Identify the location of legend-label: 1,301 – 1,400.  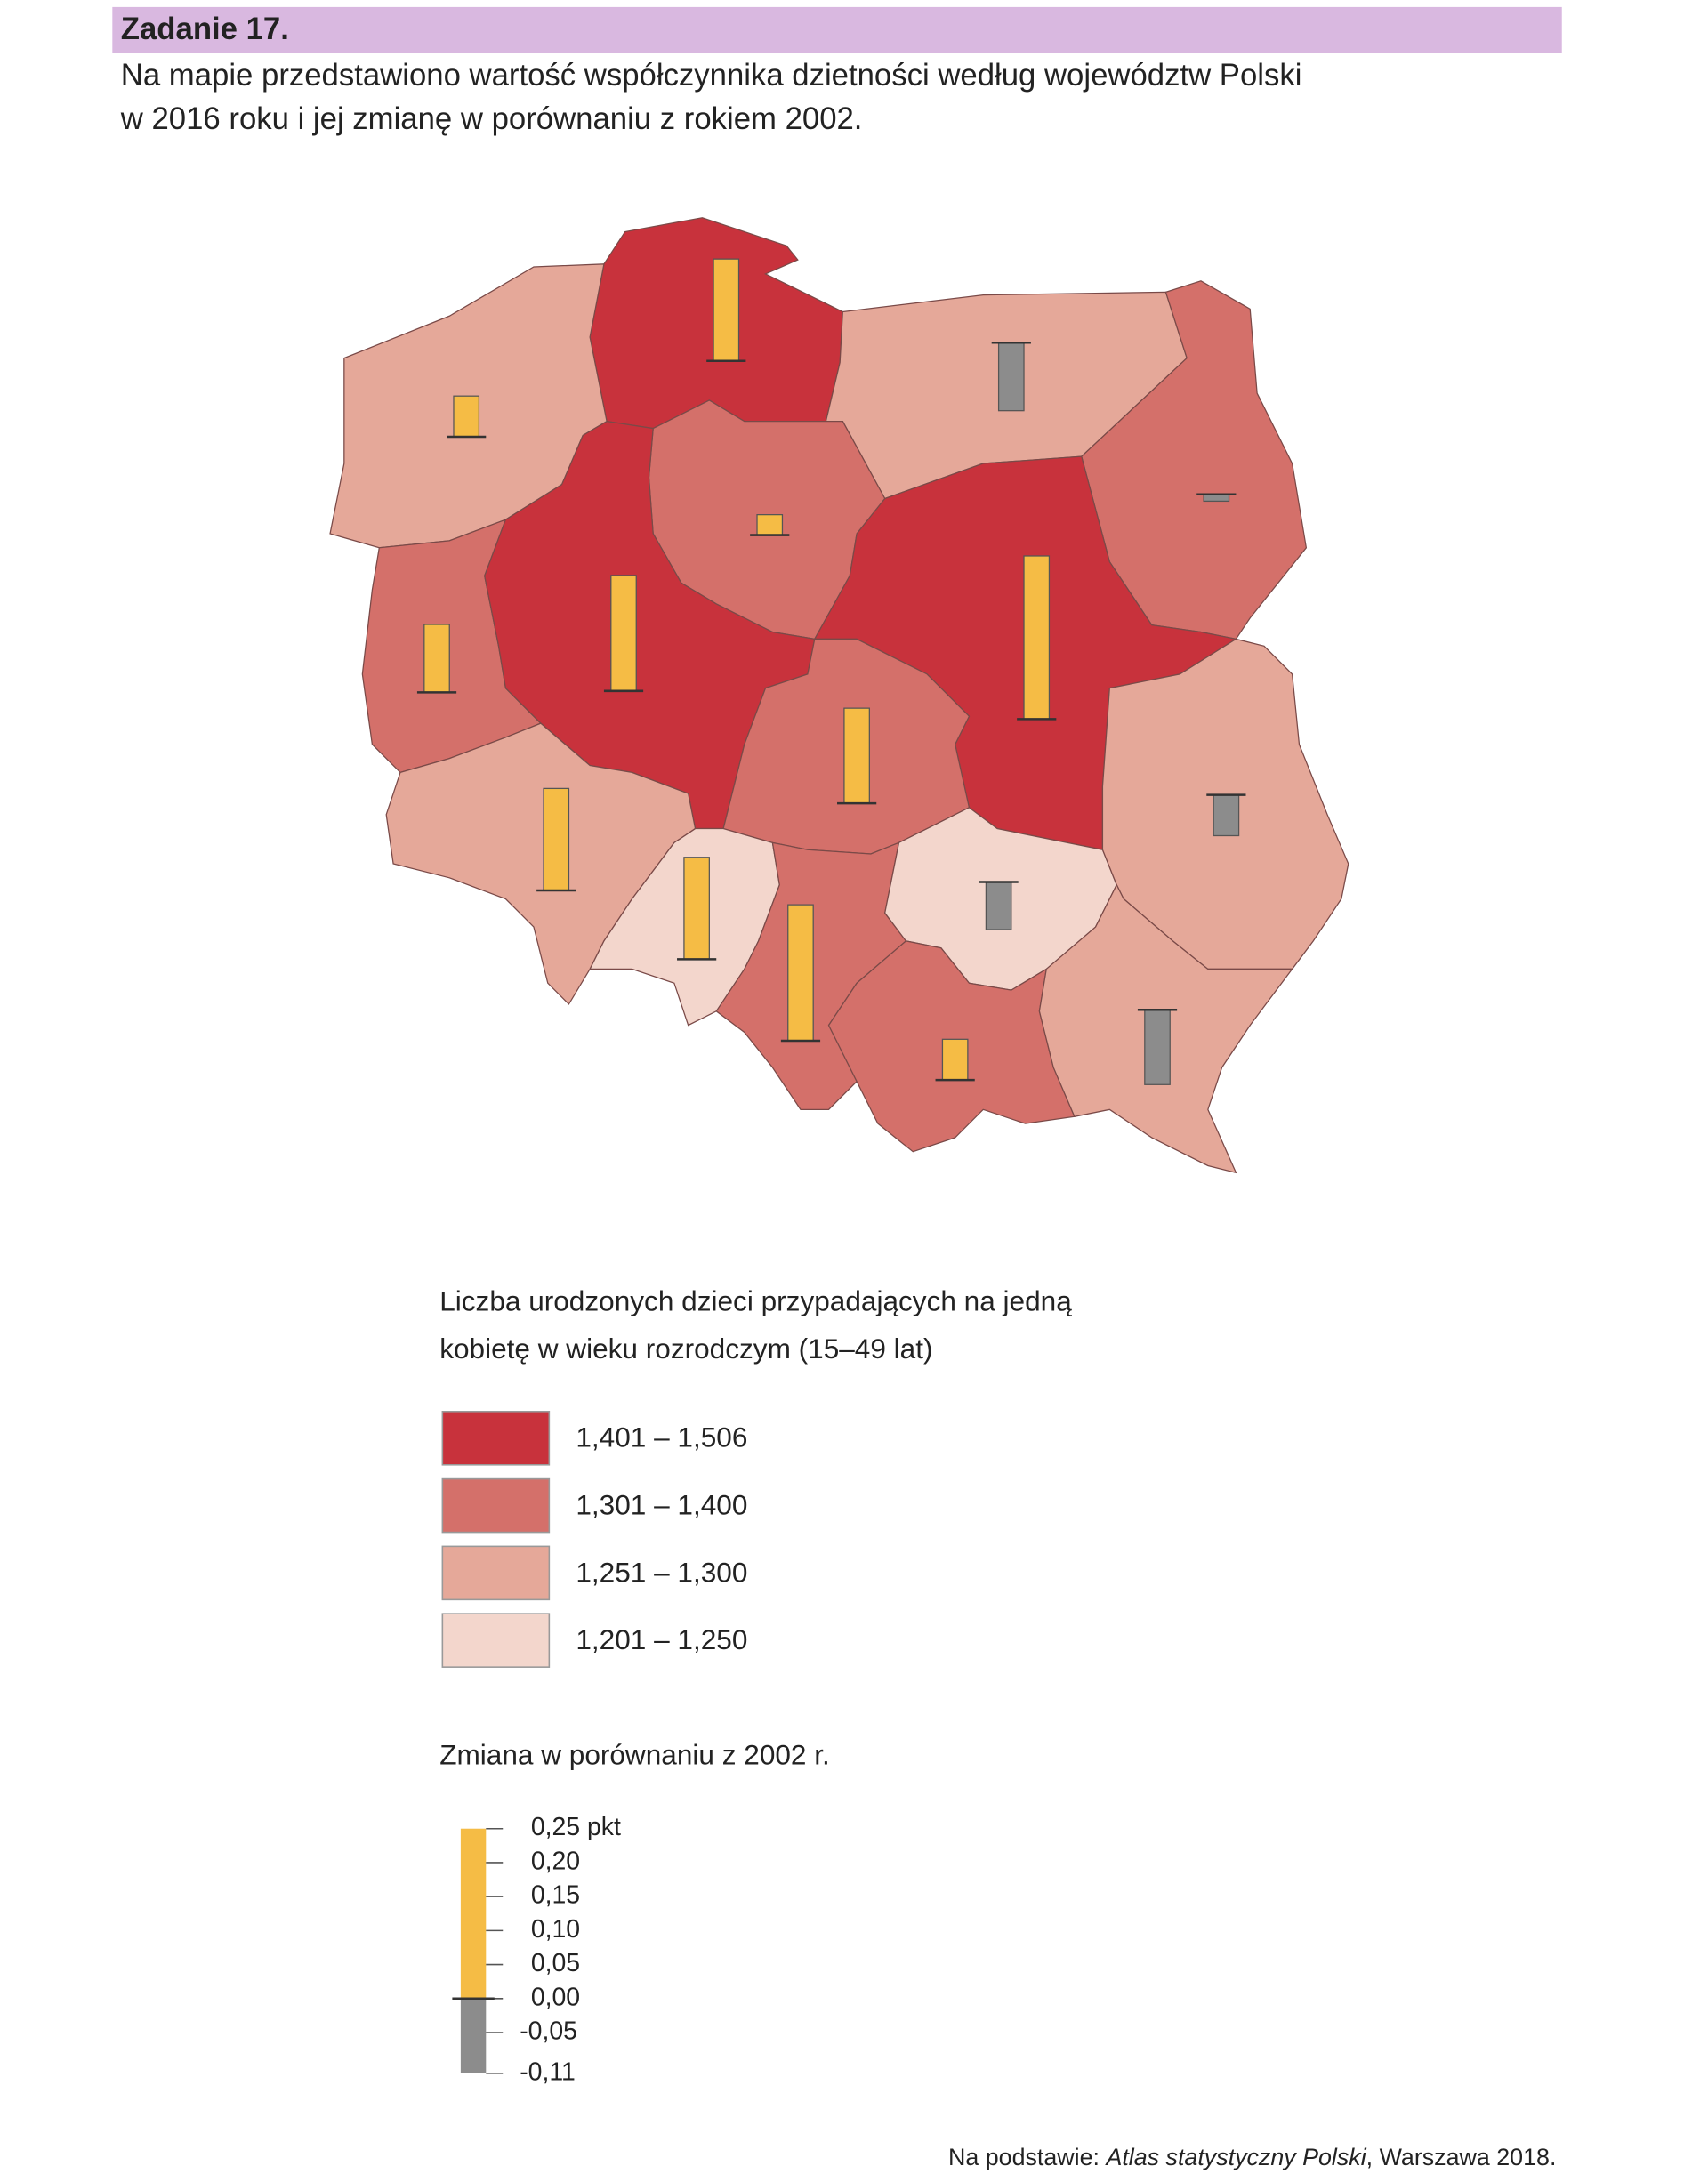
(661, 1505).